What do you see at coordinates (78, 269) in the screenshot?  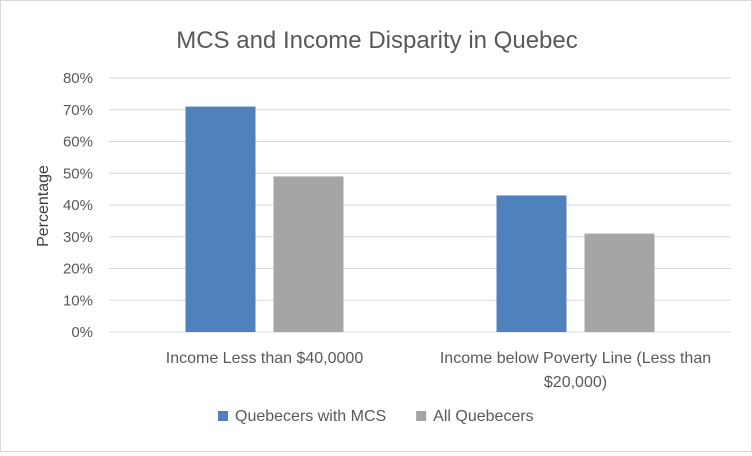 I see `y-tick-label: 20%` at bounding box center [78, 269].